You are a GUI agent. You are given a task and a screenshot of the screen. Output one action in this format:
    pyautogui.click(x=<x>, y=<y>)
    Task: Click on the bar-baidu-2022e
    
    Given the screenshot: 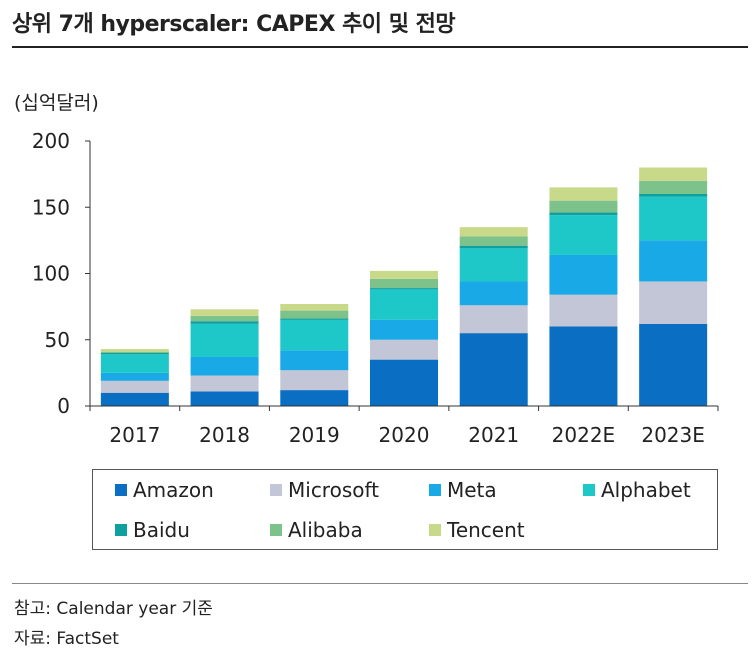 What is the action you would take?
    pyautogui.click(x=583, y=214)
    